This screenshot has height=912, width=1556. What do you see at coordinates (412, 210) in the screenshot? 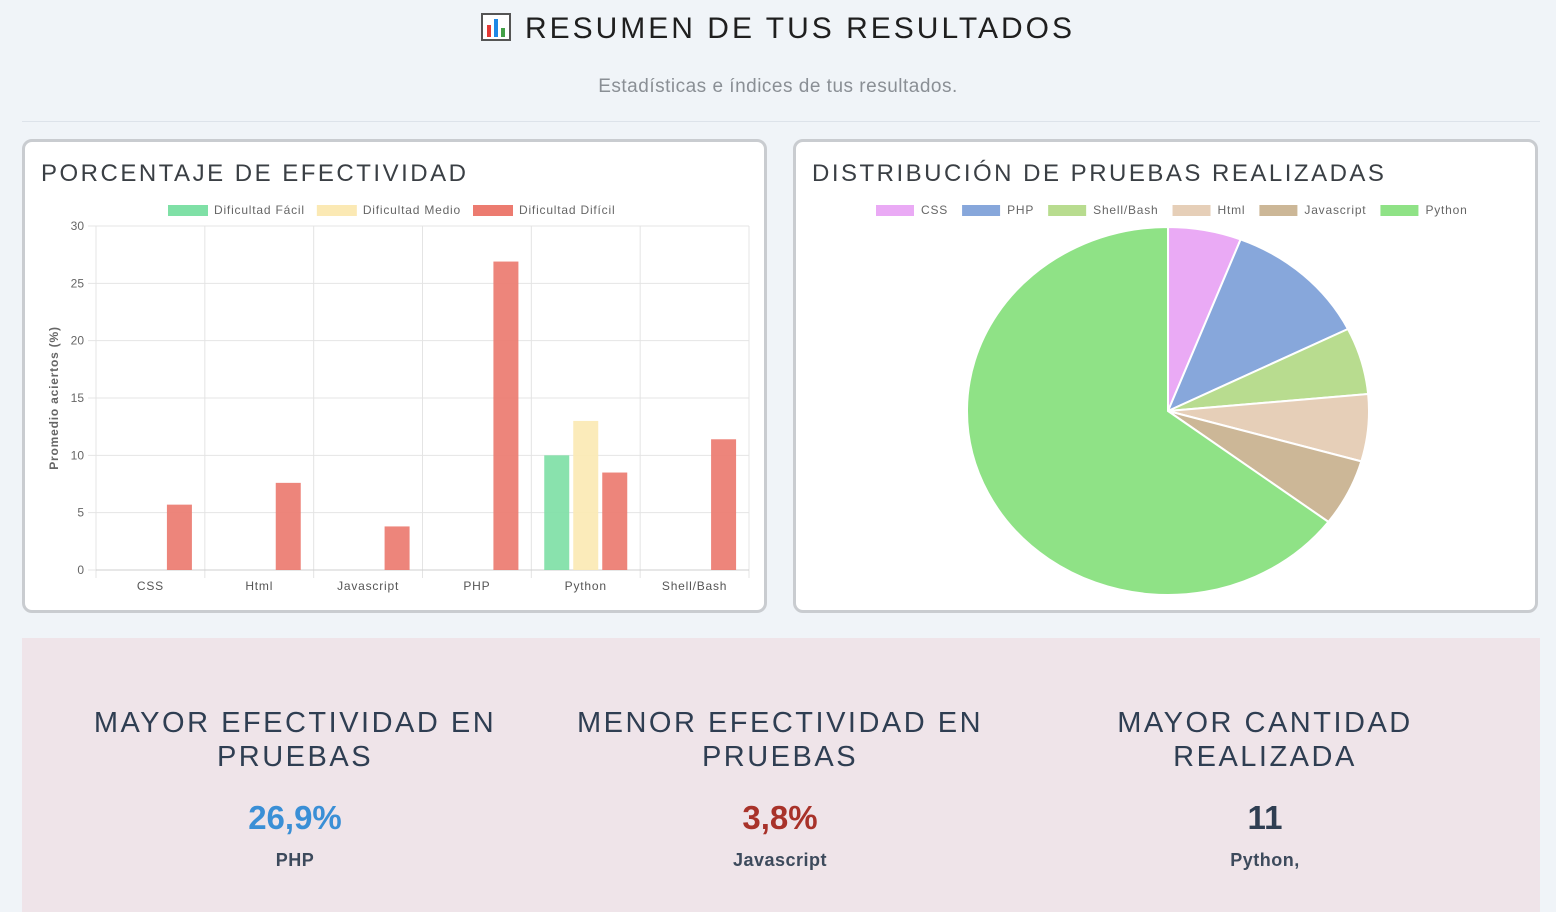
I see `legend-label: Dificultad Medio` at bounding box center [412, 210].